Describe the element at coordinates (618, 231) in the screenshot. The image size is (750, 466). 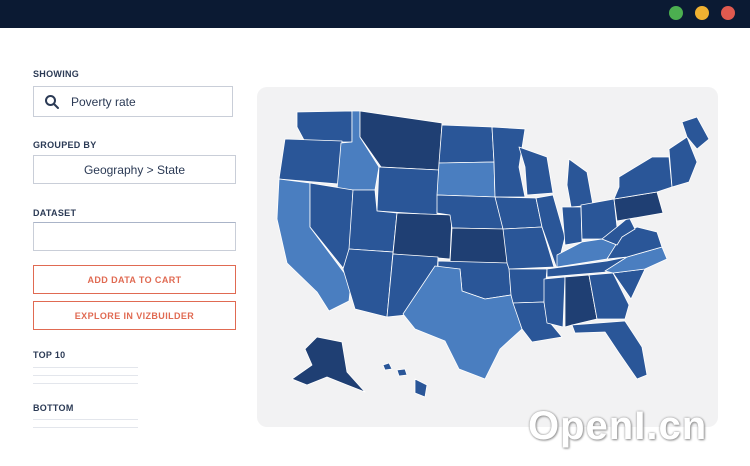
I see `state-wv` at that location.